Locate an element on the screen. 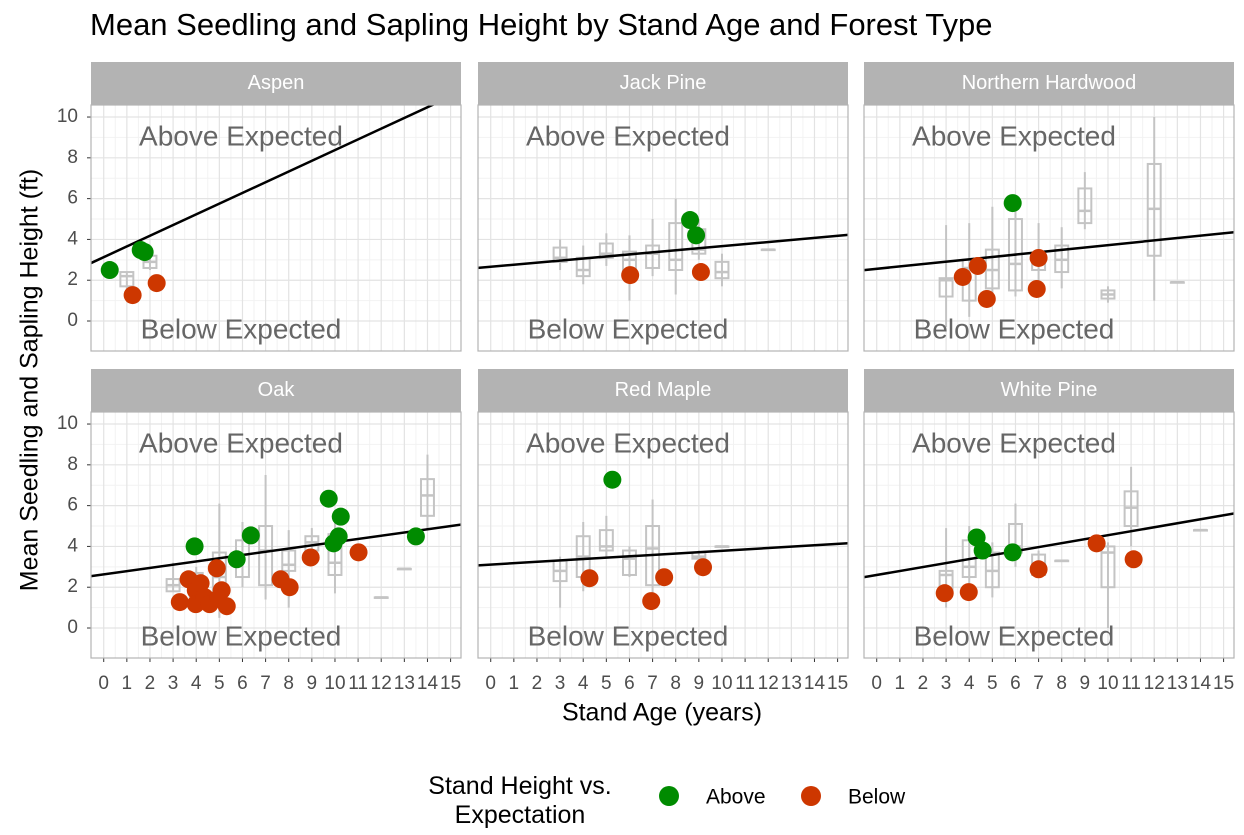  legend-title: Stand Height vs. Expectation is located at coordinates (520, 800).